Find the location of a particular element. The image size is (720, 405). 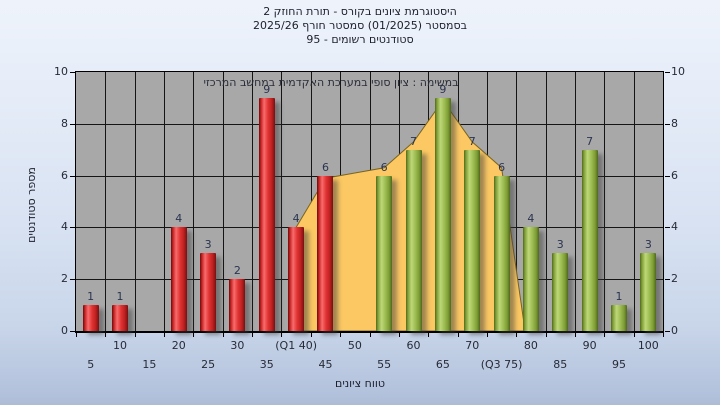

y-tick-label-left: 4 is located at coordinates (64, 227).